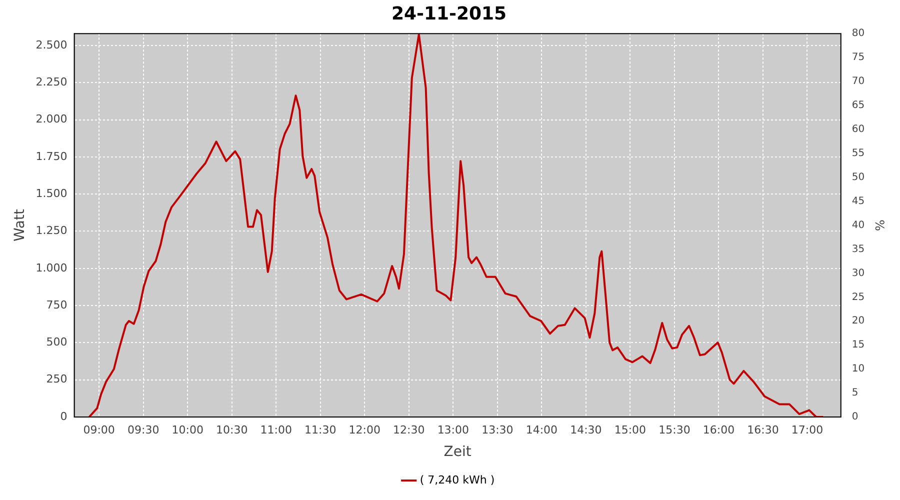 The height and width of the screenshot is (500, 900). Describe the element at coordinates (858, 273) in the screenshot. I see `y2-tick-label: 30` at that location.